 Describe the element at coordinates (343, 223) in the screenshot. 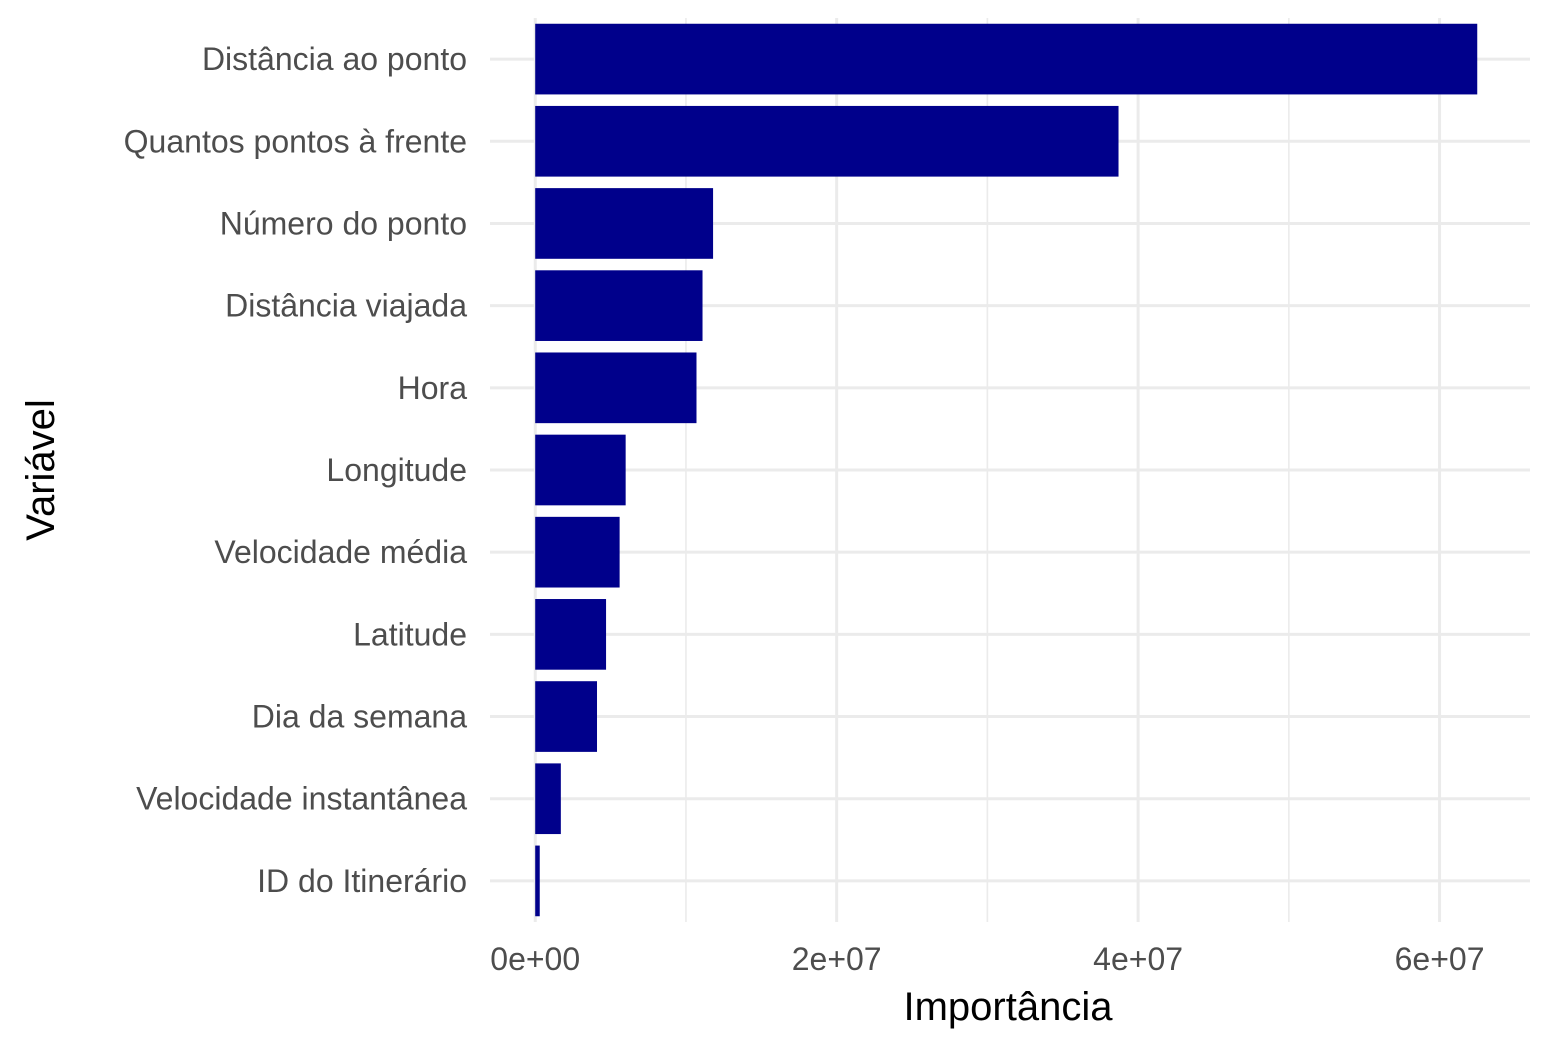

I see `y-tick-label: Número do ponto` at that location.